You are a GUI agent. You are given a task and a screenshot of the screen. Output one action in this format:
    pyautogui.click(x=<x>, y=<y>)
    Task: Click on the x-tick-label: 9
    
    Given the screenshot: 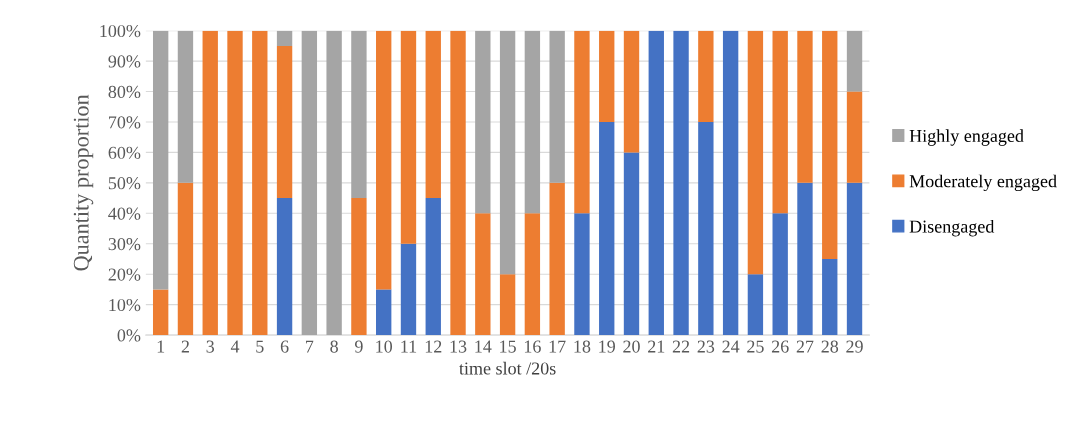 What is the action you would take?
    pyautogui.click(x=358, y=346)
    